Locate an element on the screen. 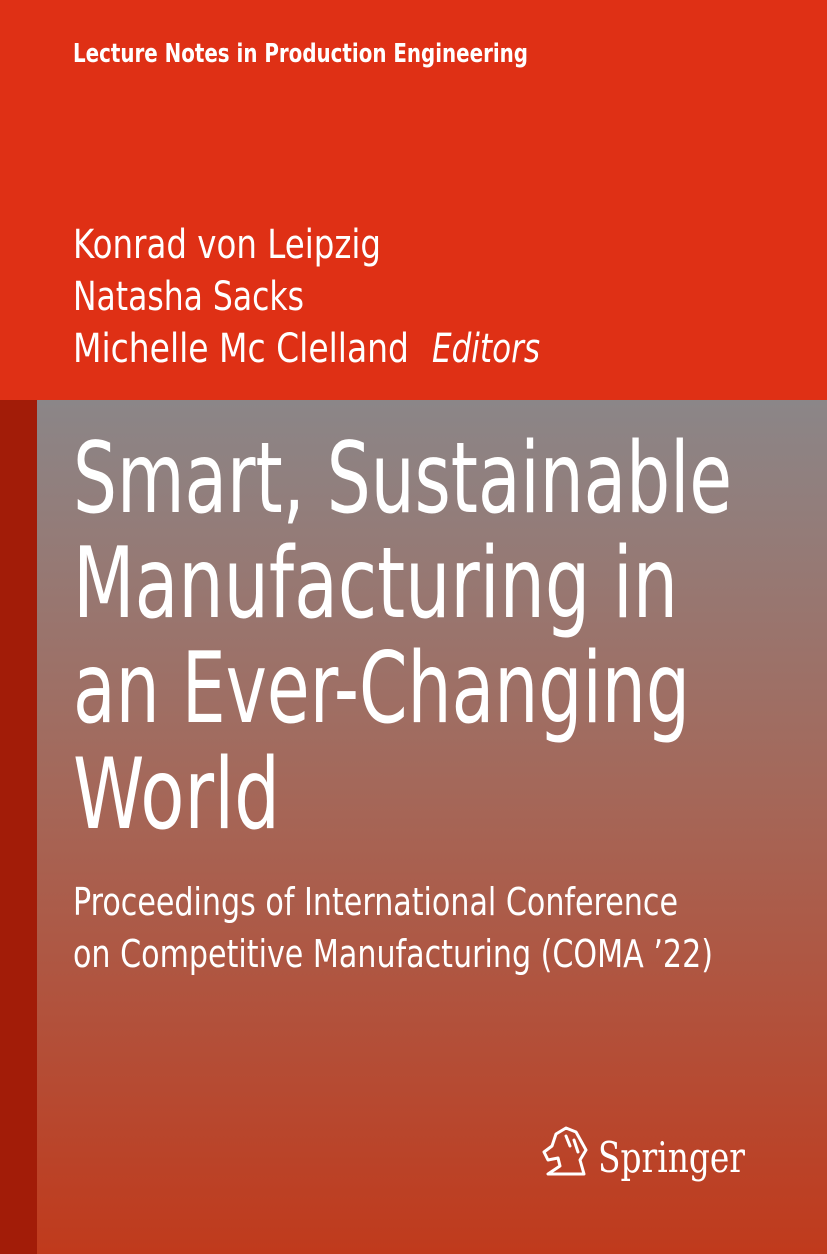  horse-icon is located at coordinates (565, 1151).